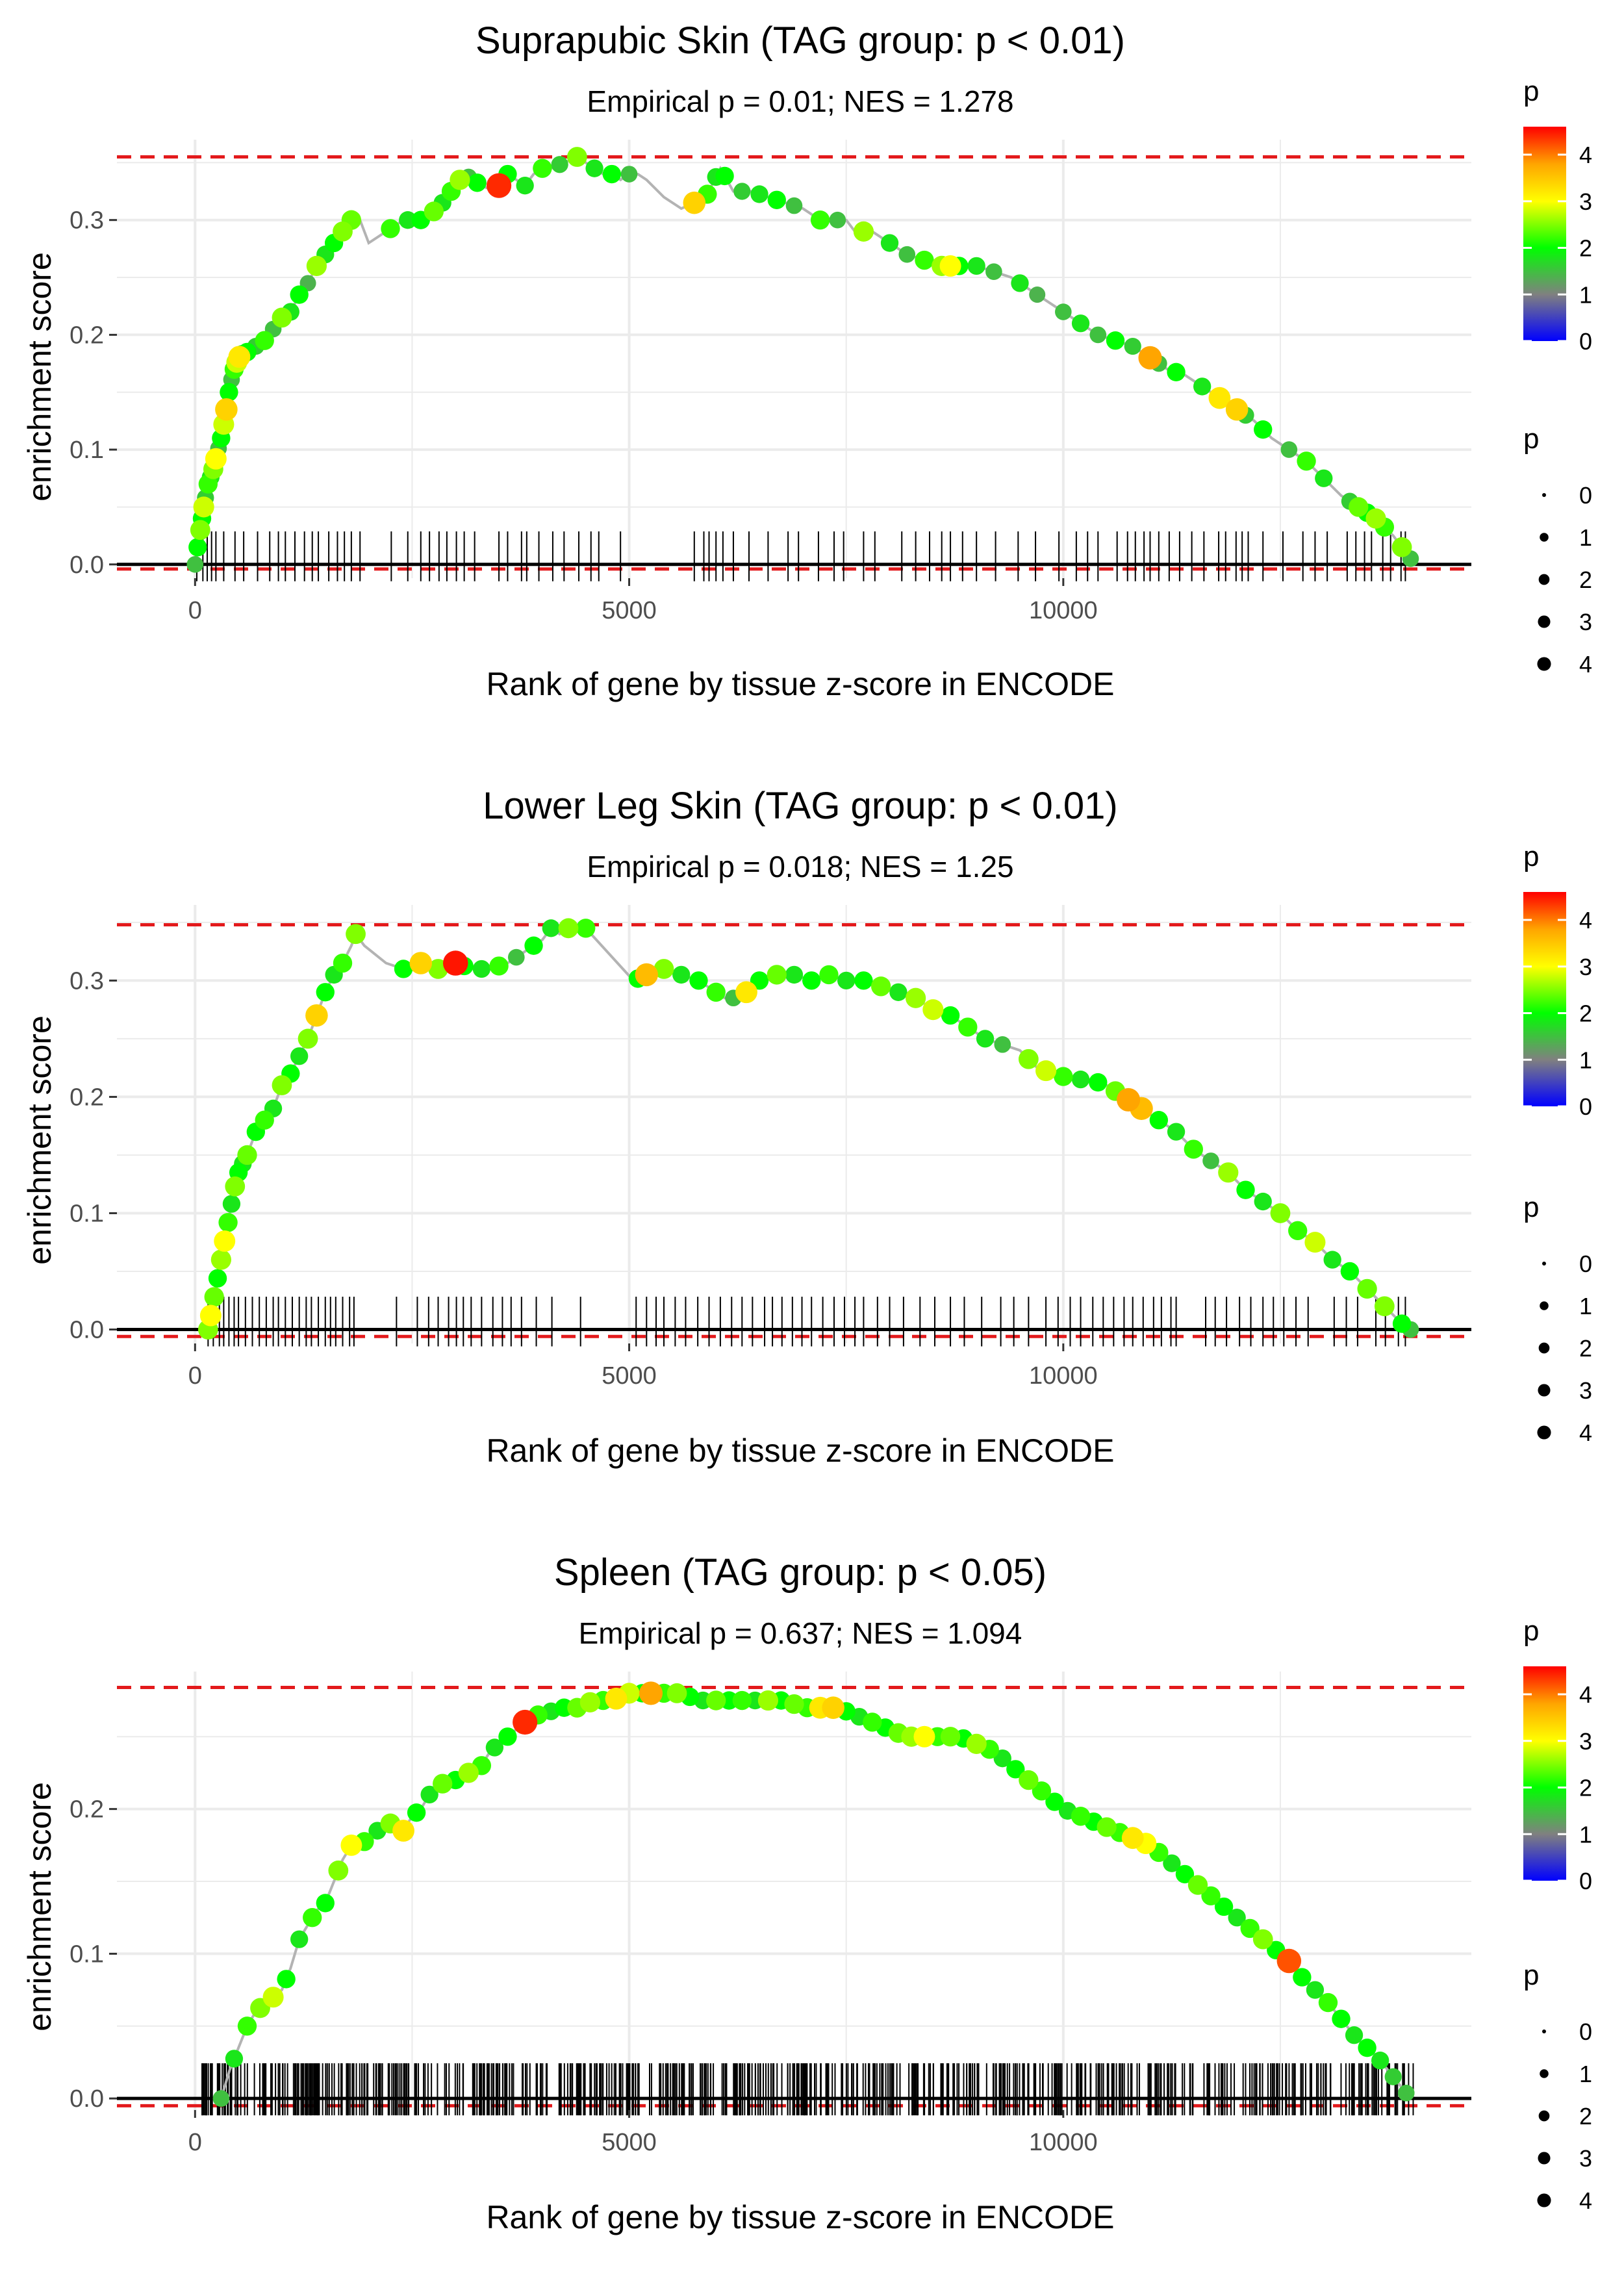  Describe the element at coordinates (629, 611) in the screenshot. I see `x-tick-label: 5000` at that location.